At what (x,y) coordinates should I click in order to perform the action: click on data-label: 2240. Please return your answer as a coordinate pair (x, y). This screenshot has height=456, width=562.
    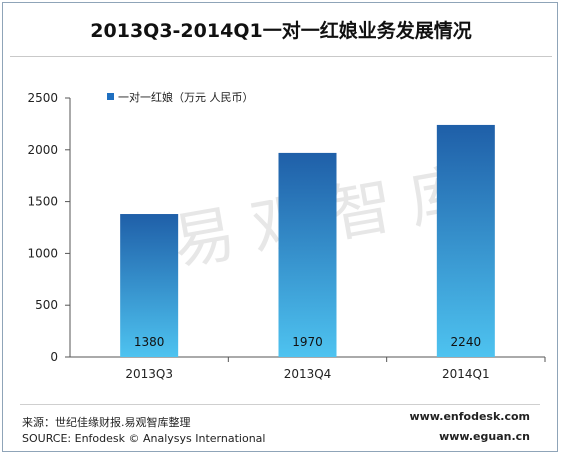
    Looking at the image, I should click on (466, 342).